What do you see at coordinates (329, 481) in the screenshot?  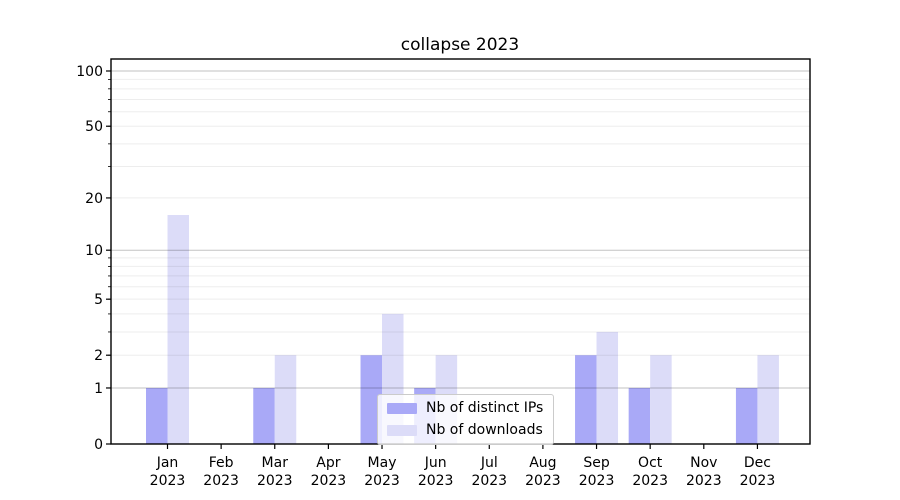 I see `x-tick-year-apr: 2023` at bounding box center [329, 481].